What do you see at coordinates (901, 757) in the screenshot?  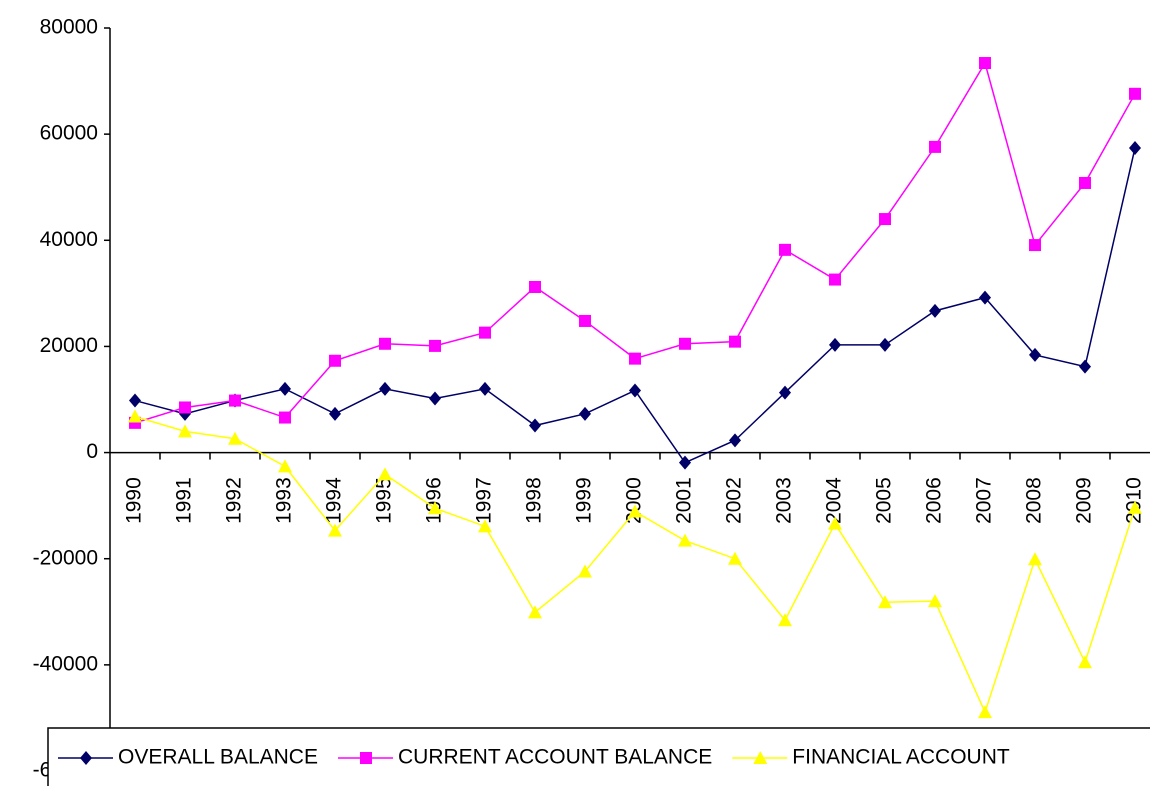 I see `legend-label: FINANCIAL ACCOUNT` at bounding box center [901, 757].